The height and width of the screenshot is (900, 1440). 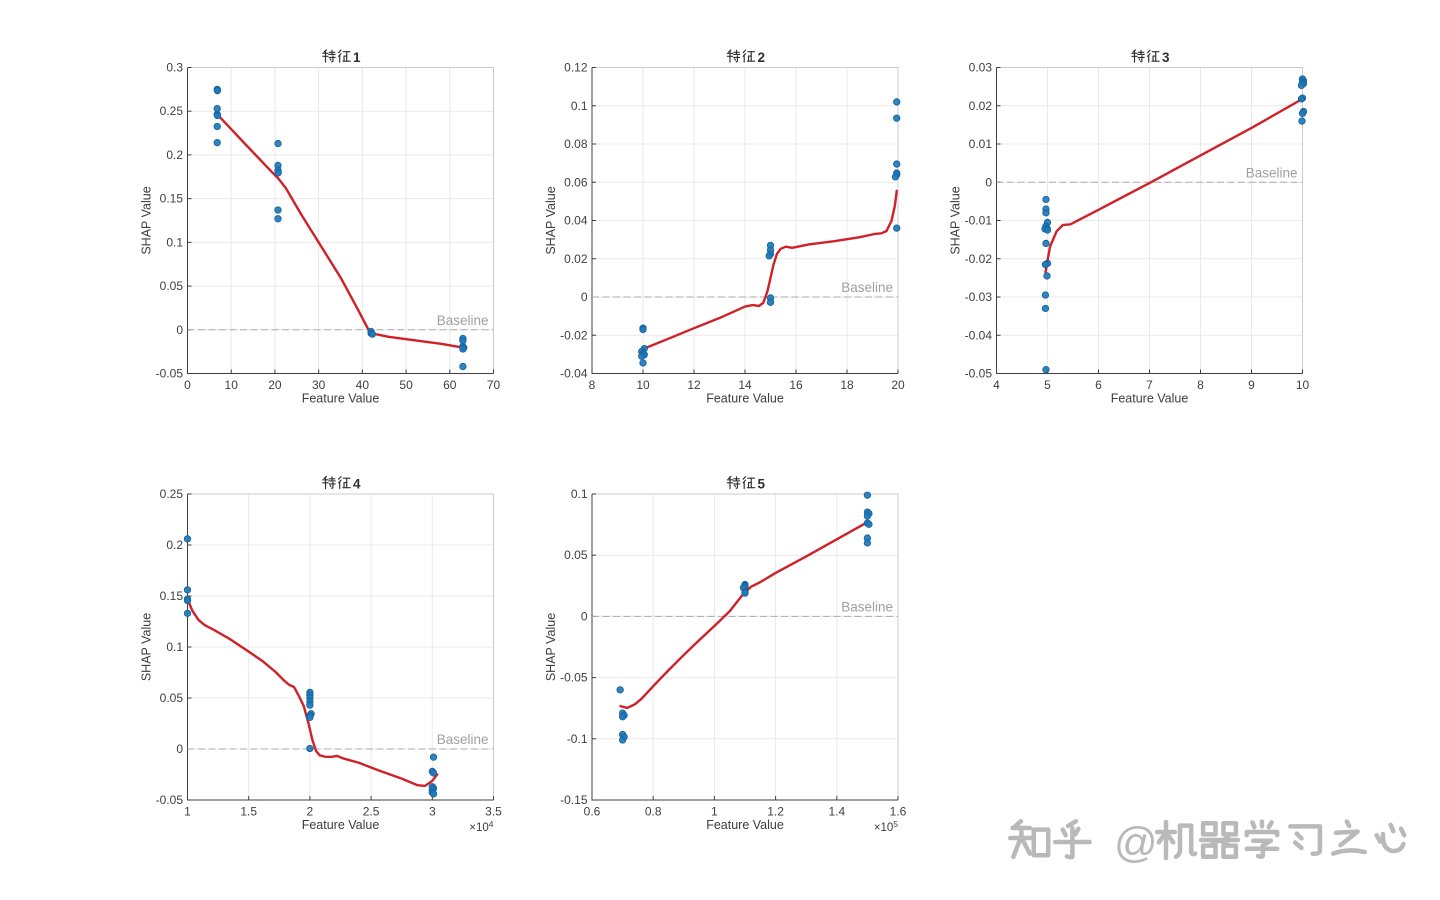 What do you see at coordinates (248, 812) in the screenshot?
I see `svg-text: 1.5` at bounding box center [248, 812].